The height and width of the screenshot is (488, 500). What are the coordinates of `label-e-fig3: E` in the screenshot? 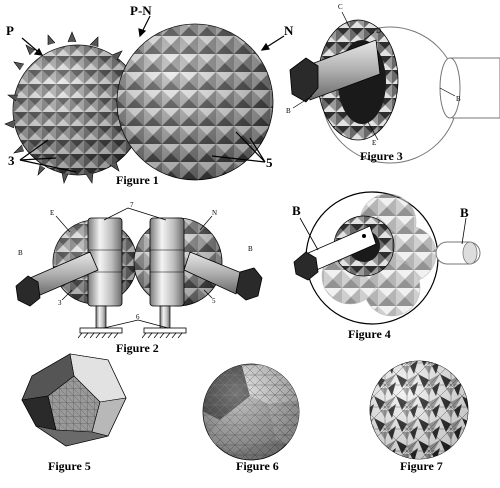 It's located at (374, 143).